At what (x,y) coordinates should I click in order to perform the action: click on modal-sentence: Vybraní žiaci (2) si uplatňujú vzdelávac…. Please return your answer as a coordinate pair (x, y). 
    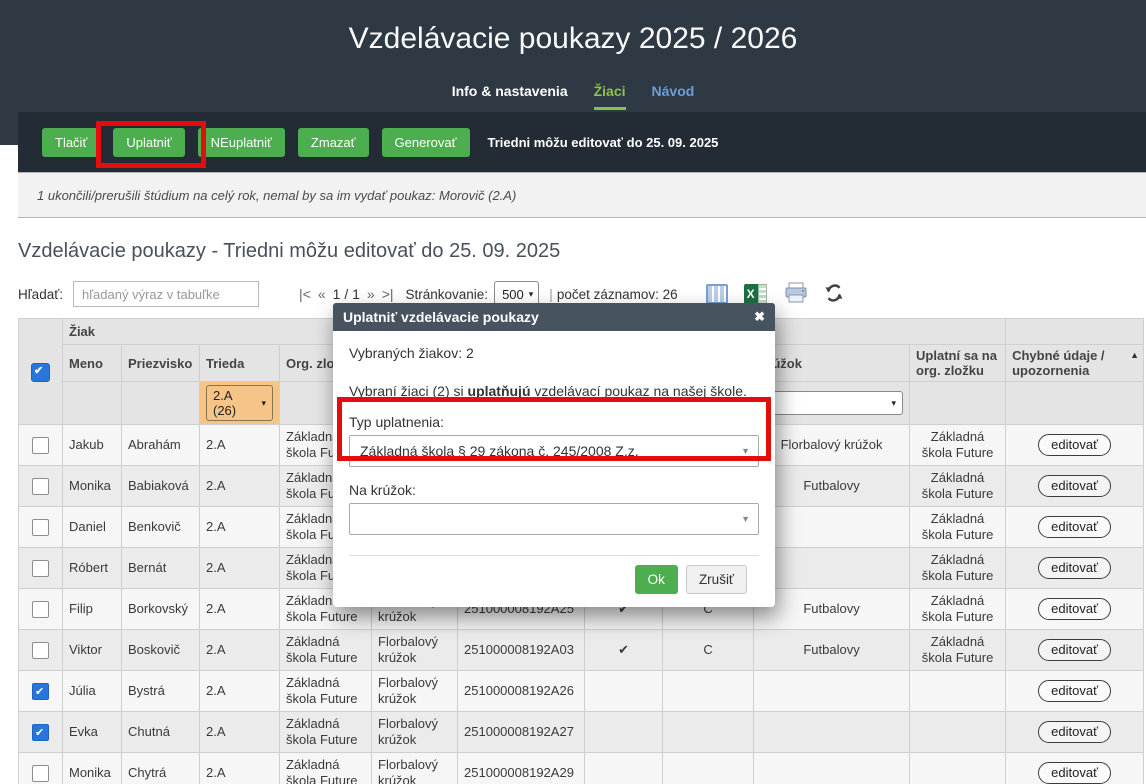
    Looking at the image, I should click on (548, 391).